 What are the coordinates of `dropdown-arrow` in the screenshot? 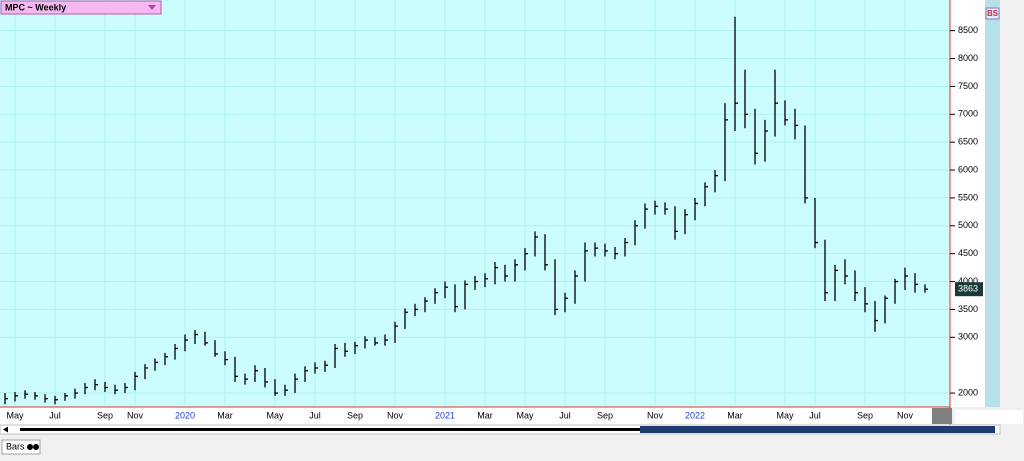 It's located at (152, 7).